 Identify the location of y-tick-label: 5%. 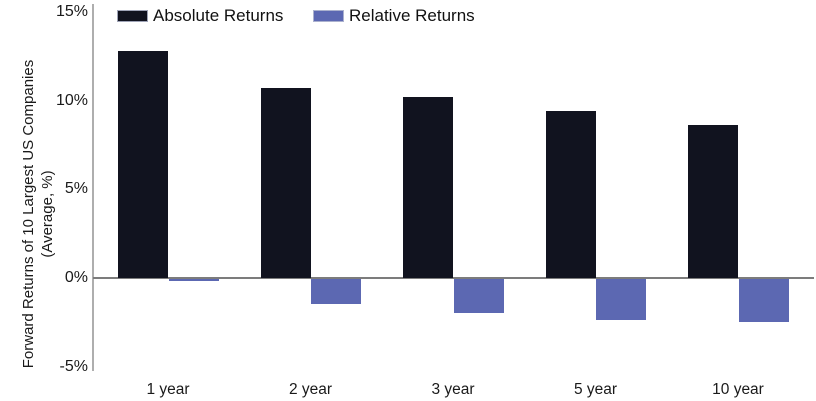
(76, 189).